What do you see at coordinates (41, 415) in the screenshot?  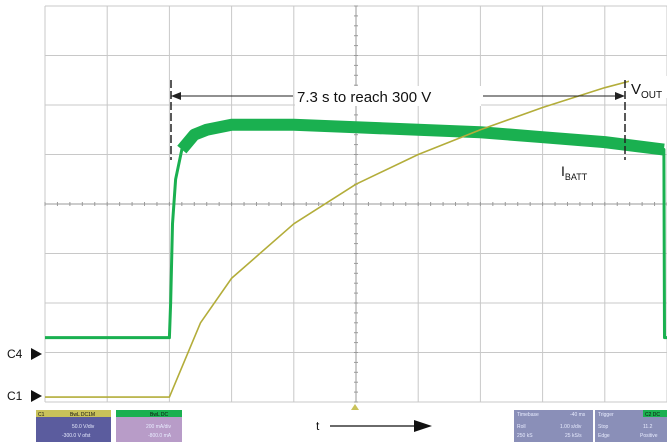 I see `c1-status-tag: C1` at bounding box center [41, 415].